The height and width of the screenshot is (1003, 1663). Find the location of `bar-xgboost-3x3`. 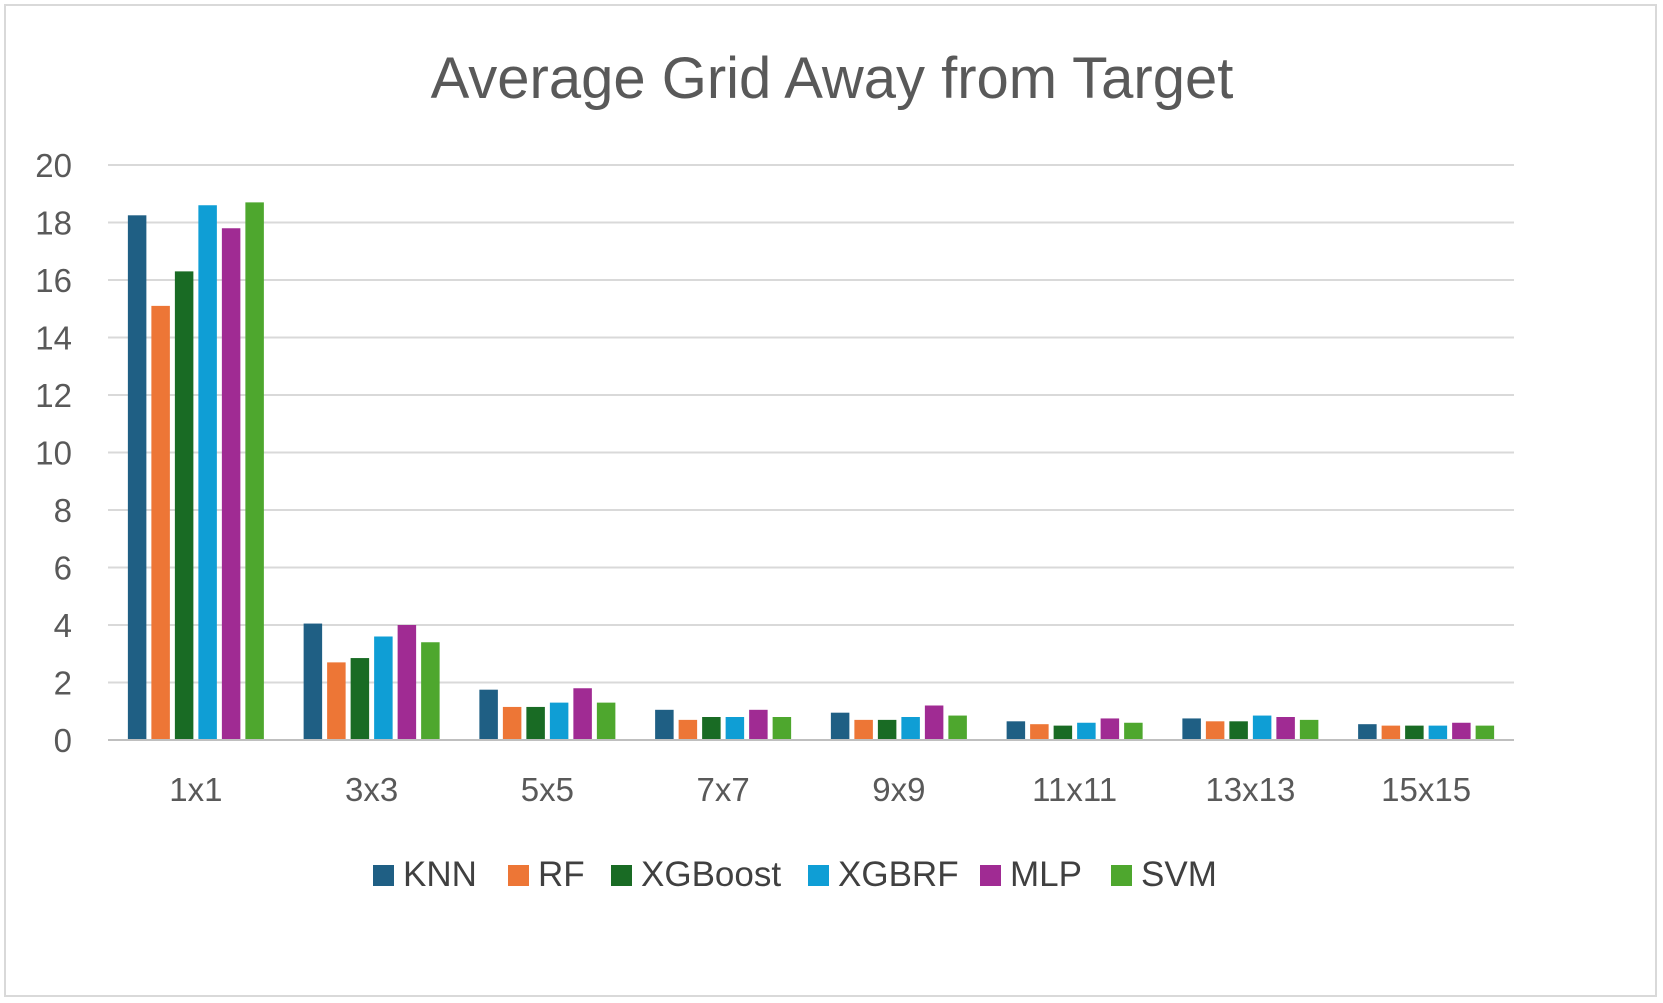

bar-xgboost-3x3 is located at coordinates (360, 699).